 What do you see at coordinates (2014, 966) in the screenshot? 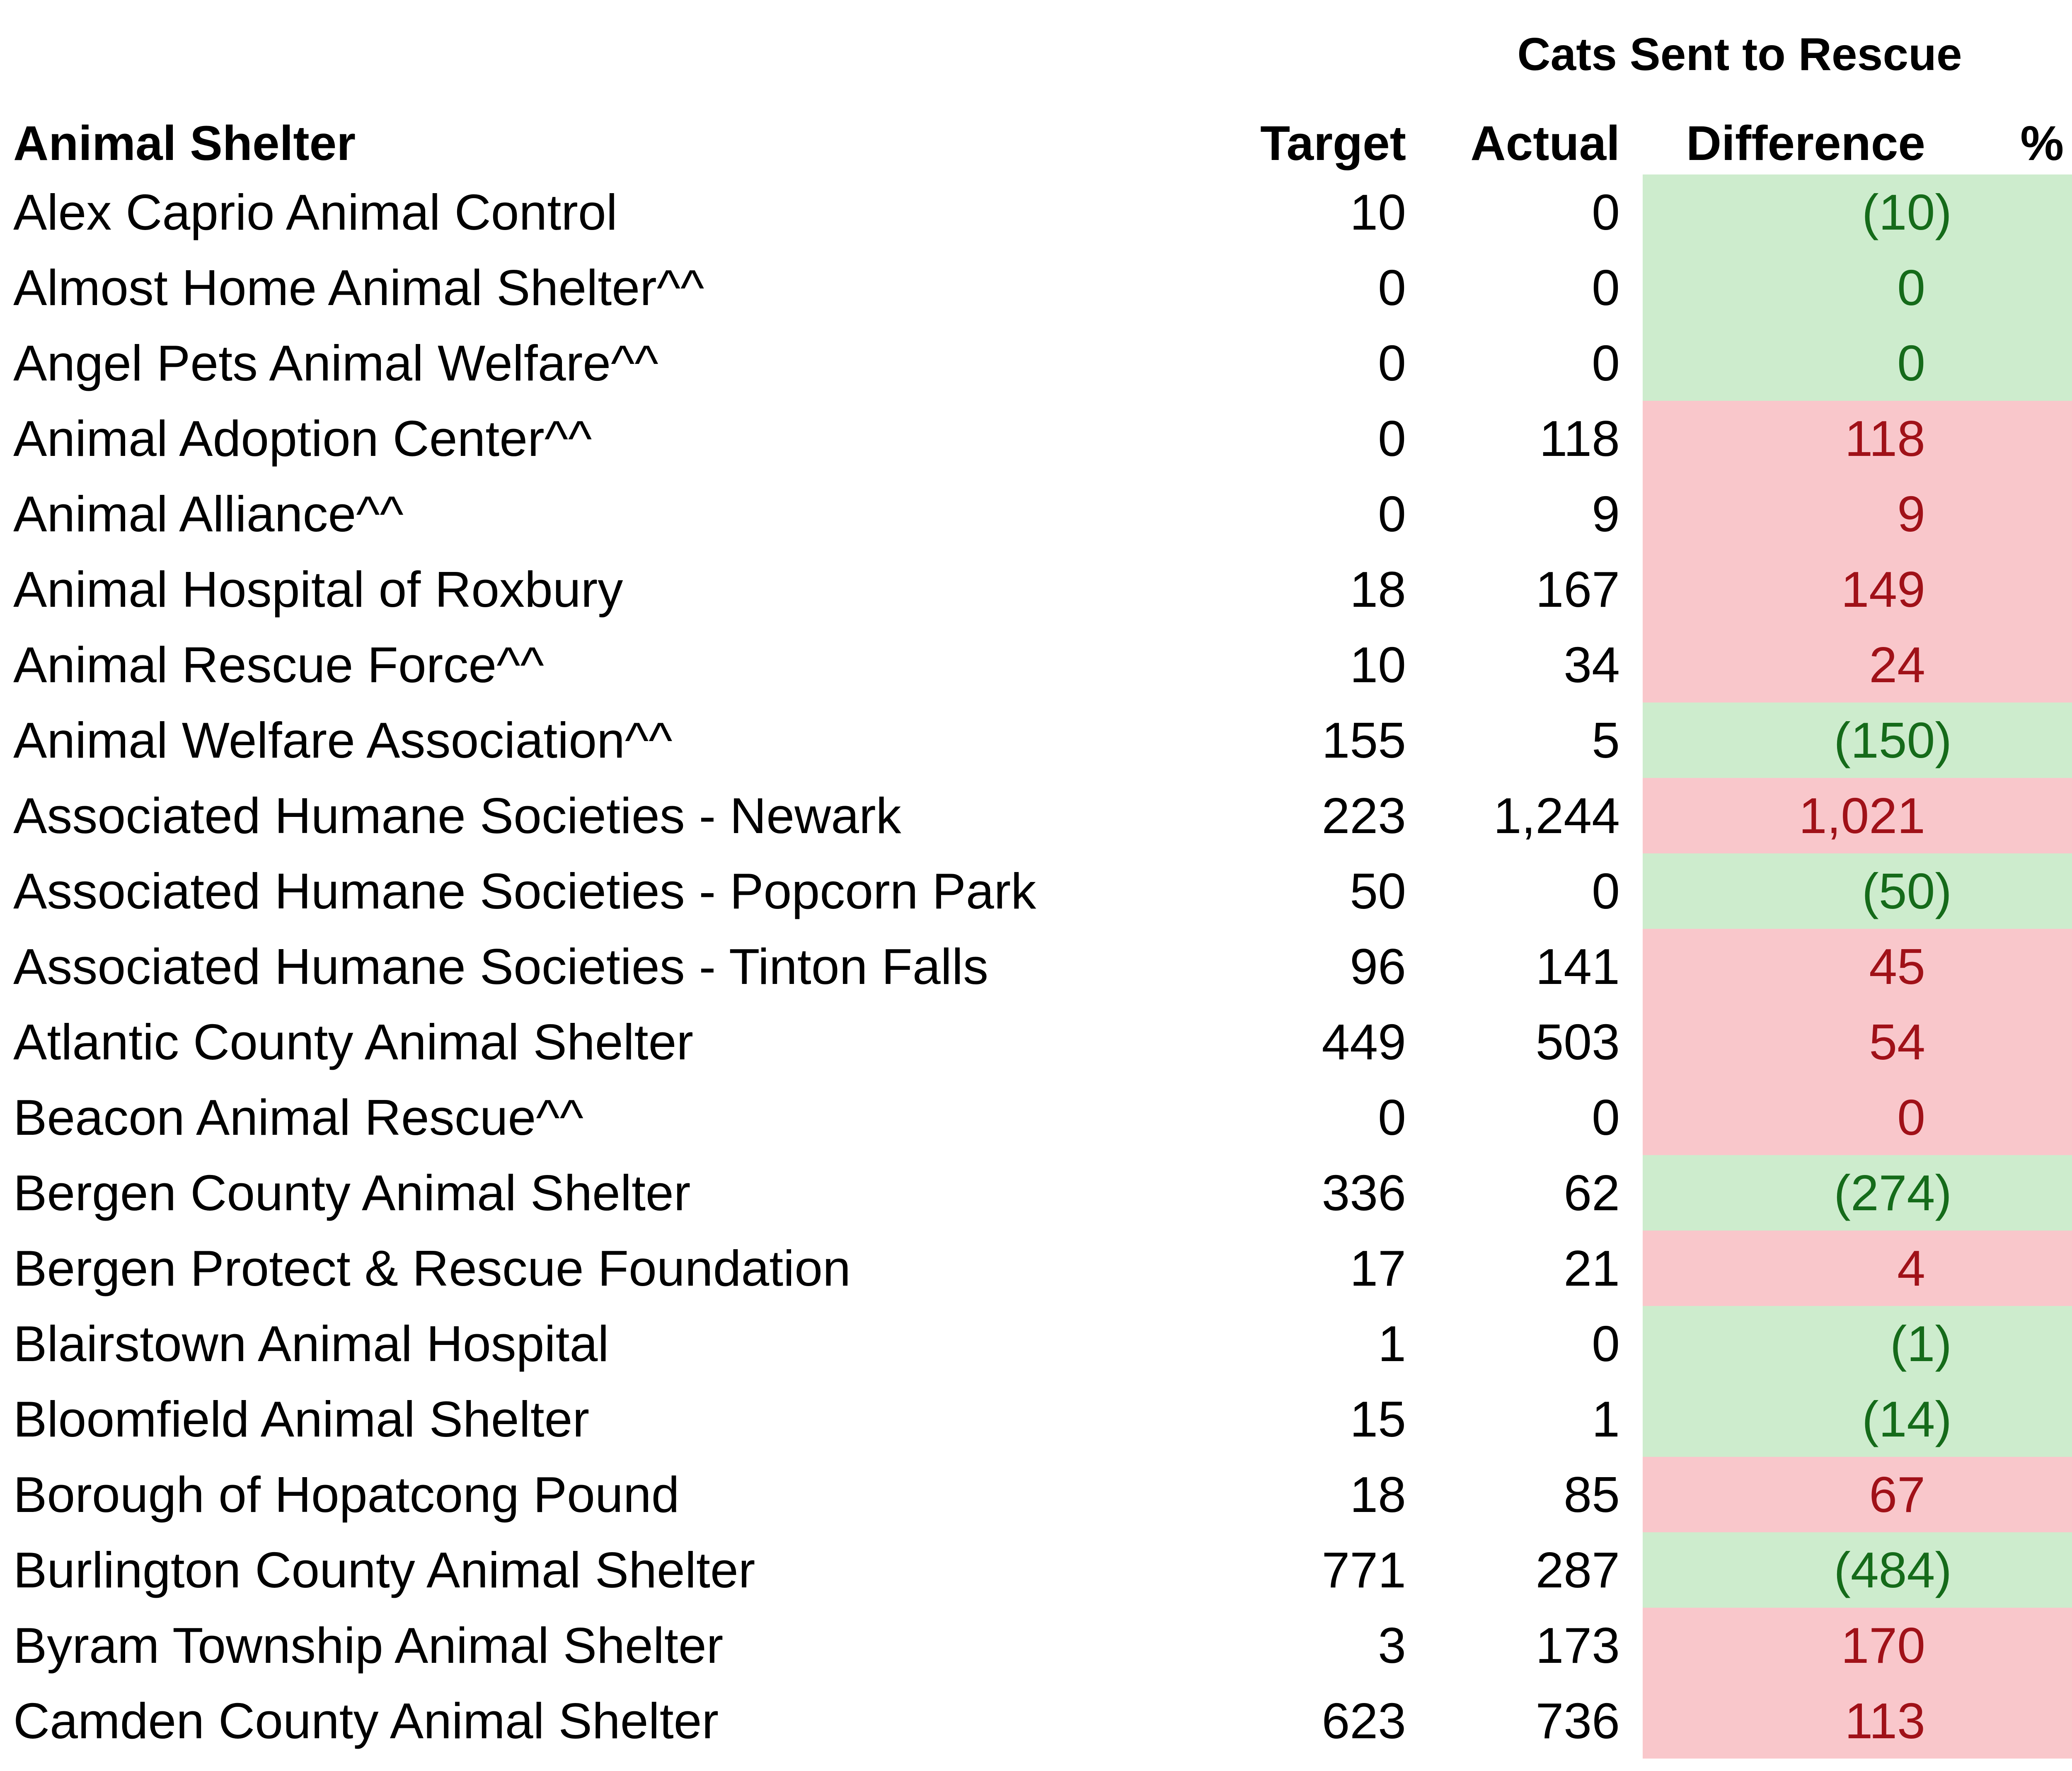
I see `pct-of-target-cell: 147%` at bounding box center [2014, 966].